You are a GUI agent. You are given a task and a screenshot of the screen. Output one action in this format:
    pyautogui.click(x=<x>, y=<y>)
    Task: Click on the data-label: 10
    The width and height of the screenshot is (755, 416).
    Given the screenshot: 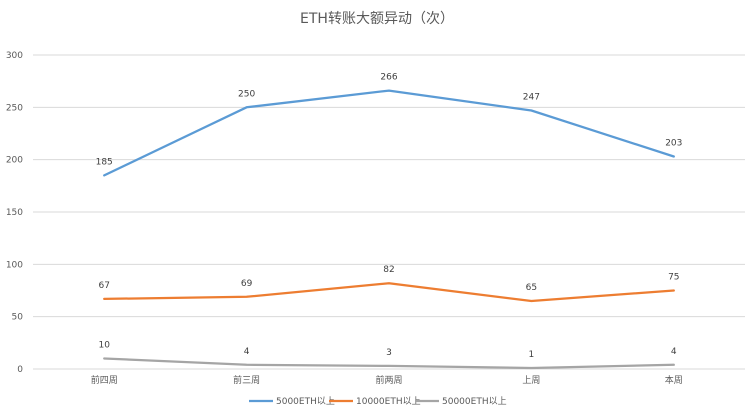 What is the action you would take?
    pyautogui.click(x=104, y=346)
    